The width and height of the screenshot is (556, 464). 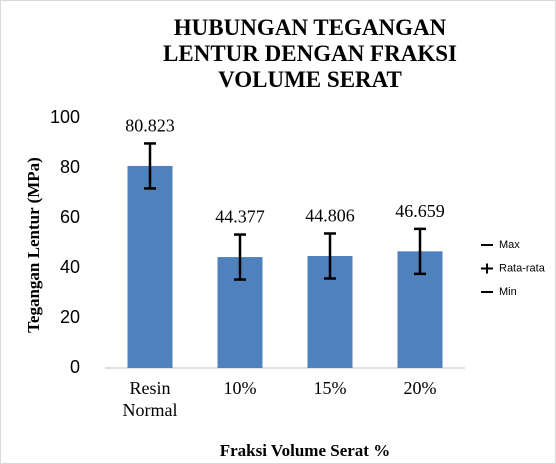 What do you see at coordinates (509, 245) in the screenshot?
I see `legend-label: Max` at bounding box center [509, 245].